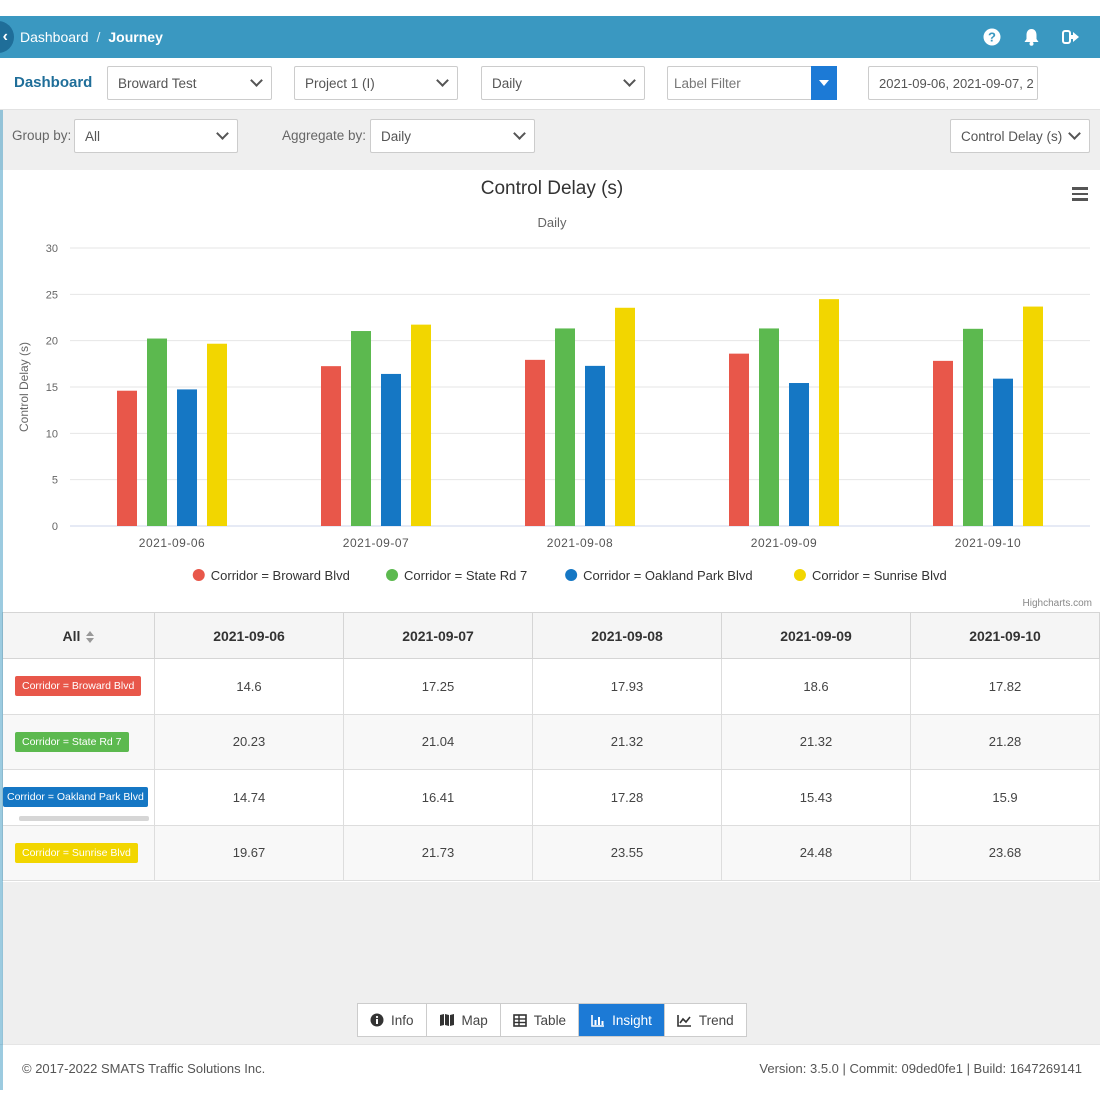 The width and height of the screenshot is (1100, 1100). What do you see at coordinates (824, 83) in the screenshot?
I see `label-filter-dropdown-button` at bounding box center [824, 83].